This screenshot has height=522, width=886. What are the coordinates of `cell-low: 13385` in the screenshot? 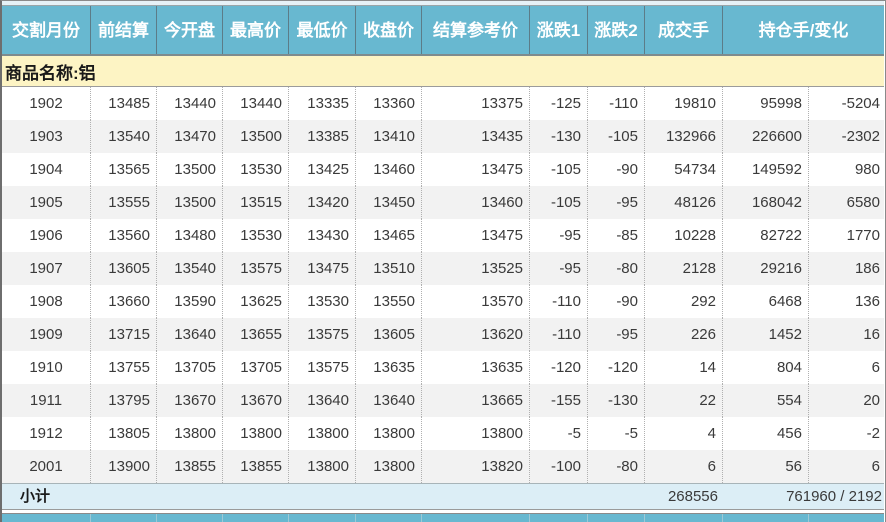 It's located at (321, 136).